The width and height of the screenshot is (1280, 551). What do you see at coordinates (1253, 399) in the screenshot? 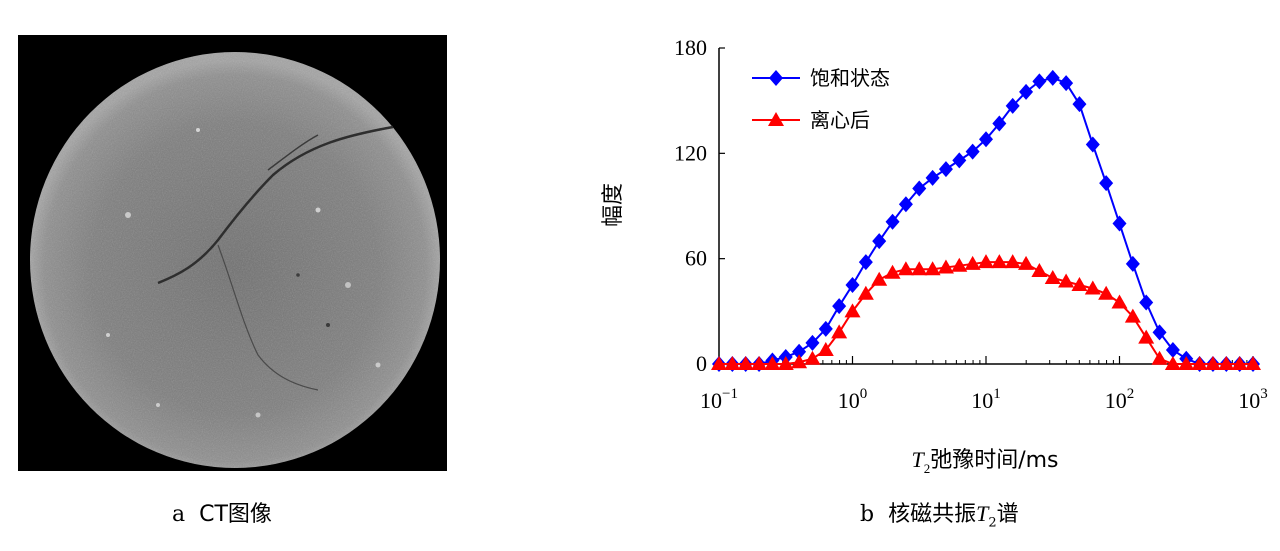
I see `x-tick-label: 10³` at bounding box center [1253, 399].